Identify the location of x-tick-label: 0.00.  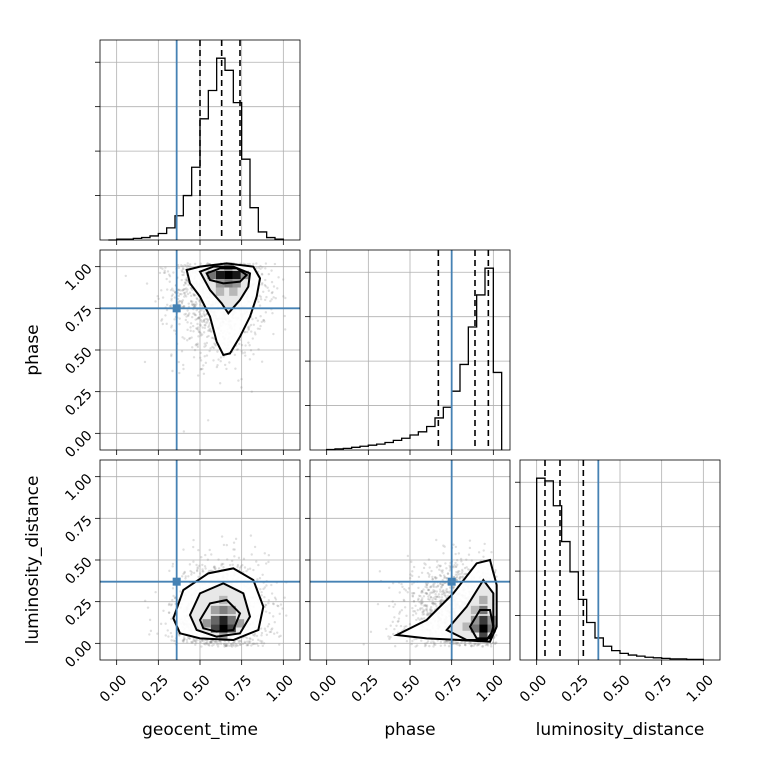
(113, 688).